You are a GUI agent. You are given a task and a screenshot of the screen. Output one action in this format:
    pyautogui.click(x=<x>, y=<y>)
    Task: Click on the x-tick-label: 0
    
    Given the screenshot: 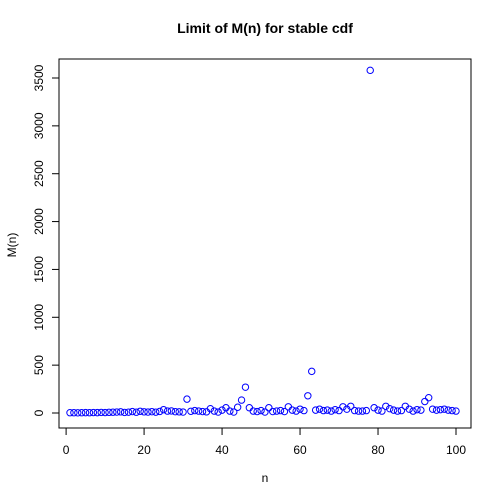 What is the action you would take?
    pyautogui.click(x=66, y=450)
    